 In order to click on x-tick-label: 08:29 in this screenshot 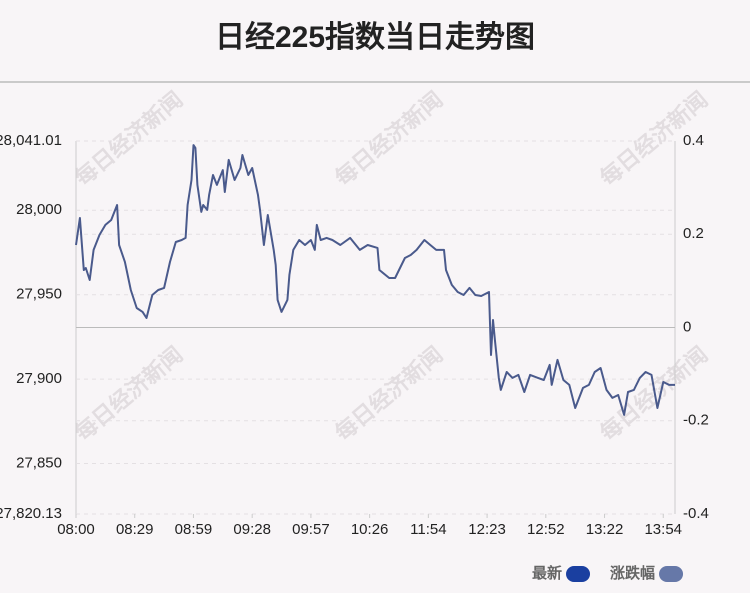, I will do `click(135, 529)`.